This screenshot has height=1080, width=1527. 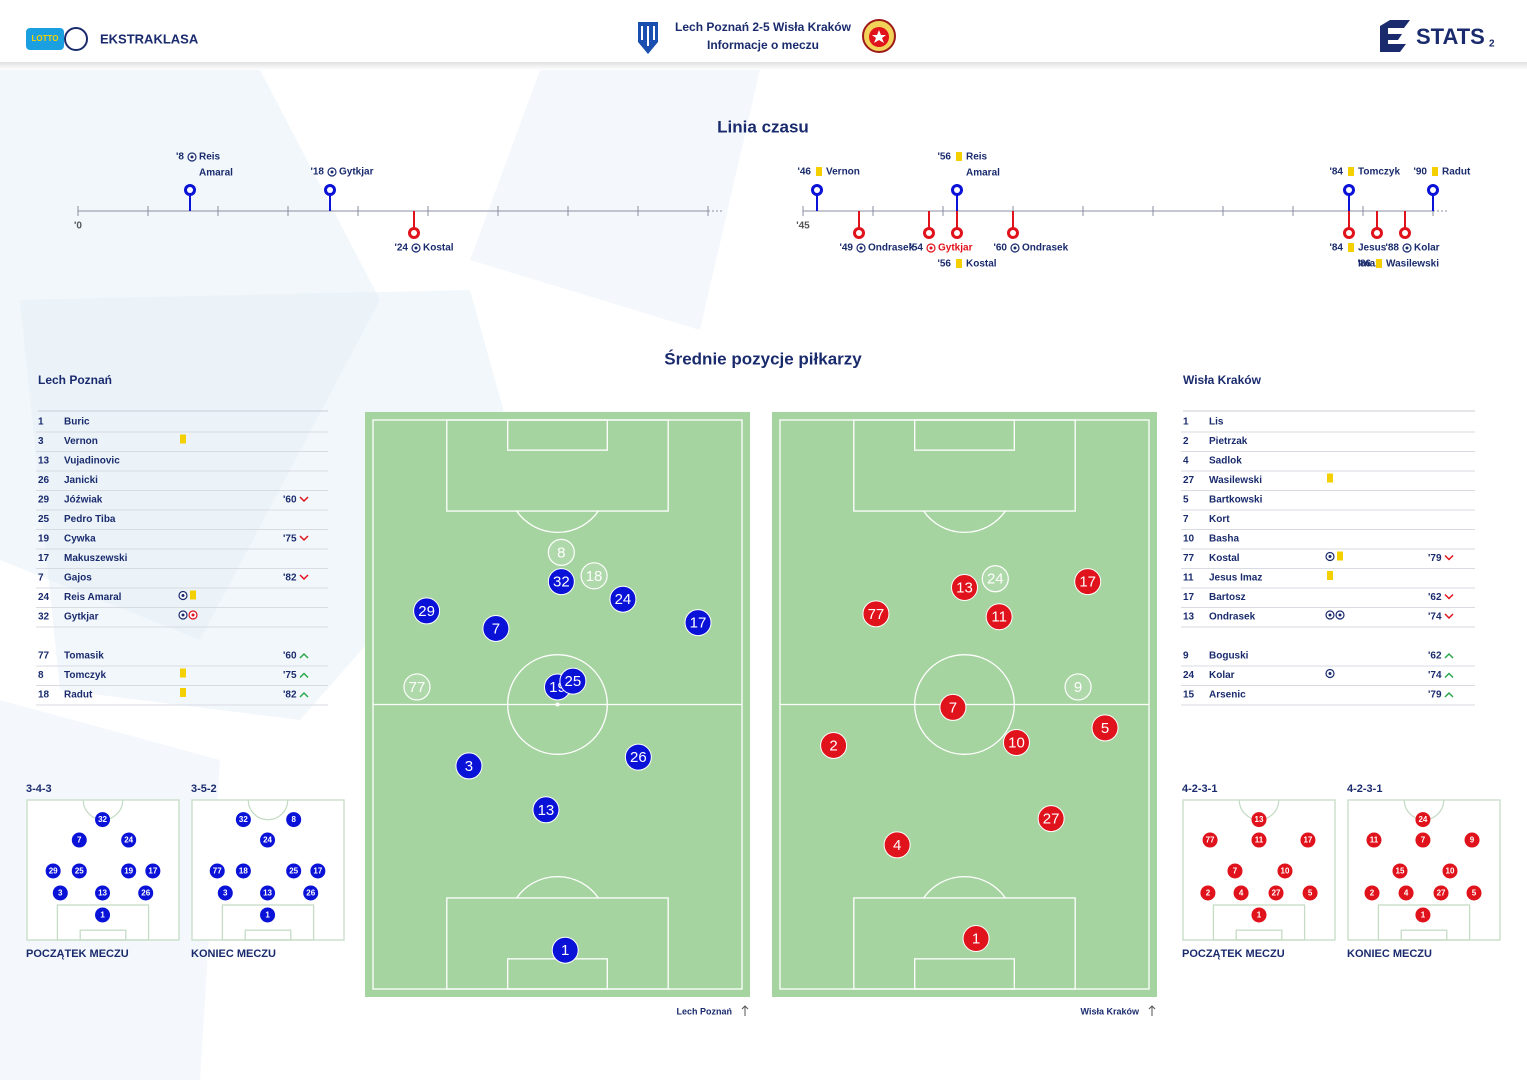 I want to click on timeline-tick-label: '0, so click(x=78, y=226).